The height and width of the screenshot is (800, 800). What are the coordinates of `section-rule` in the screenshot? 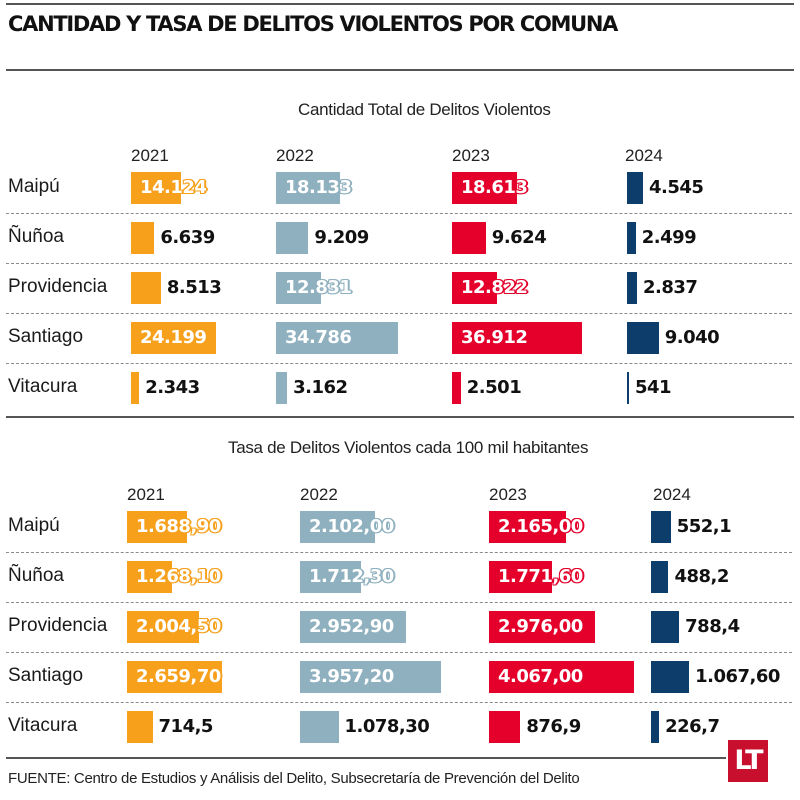 It's located at (400, 417).